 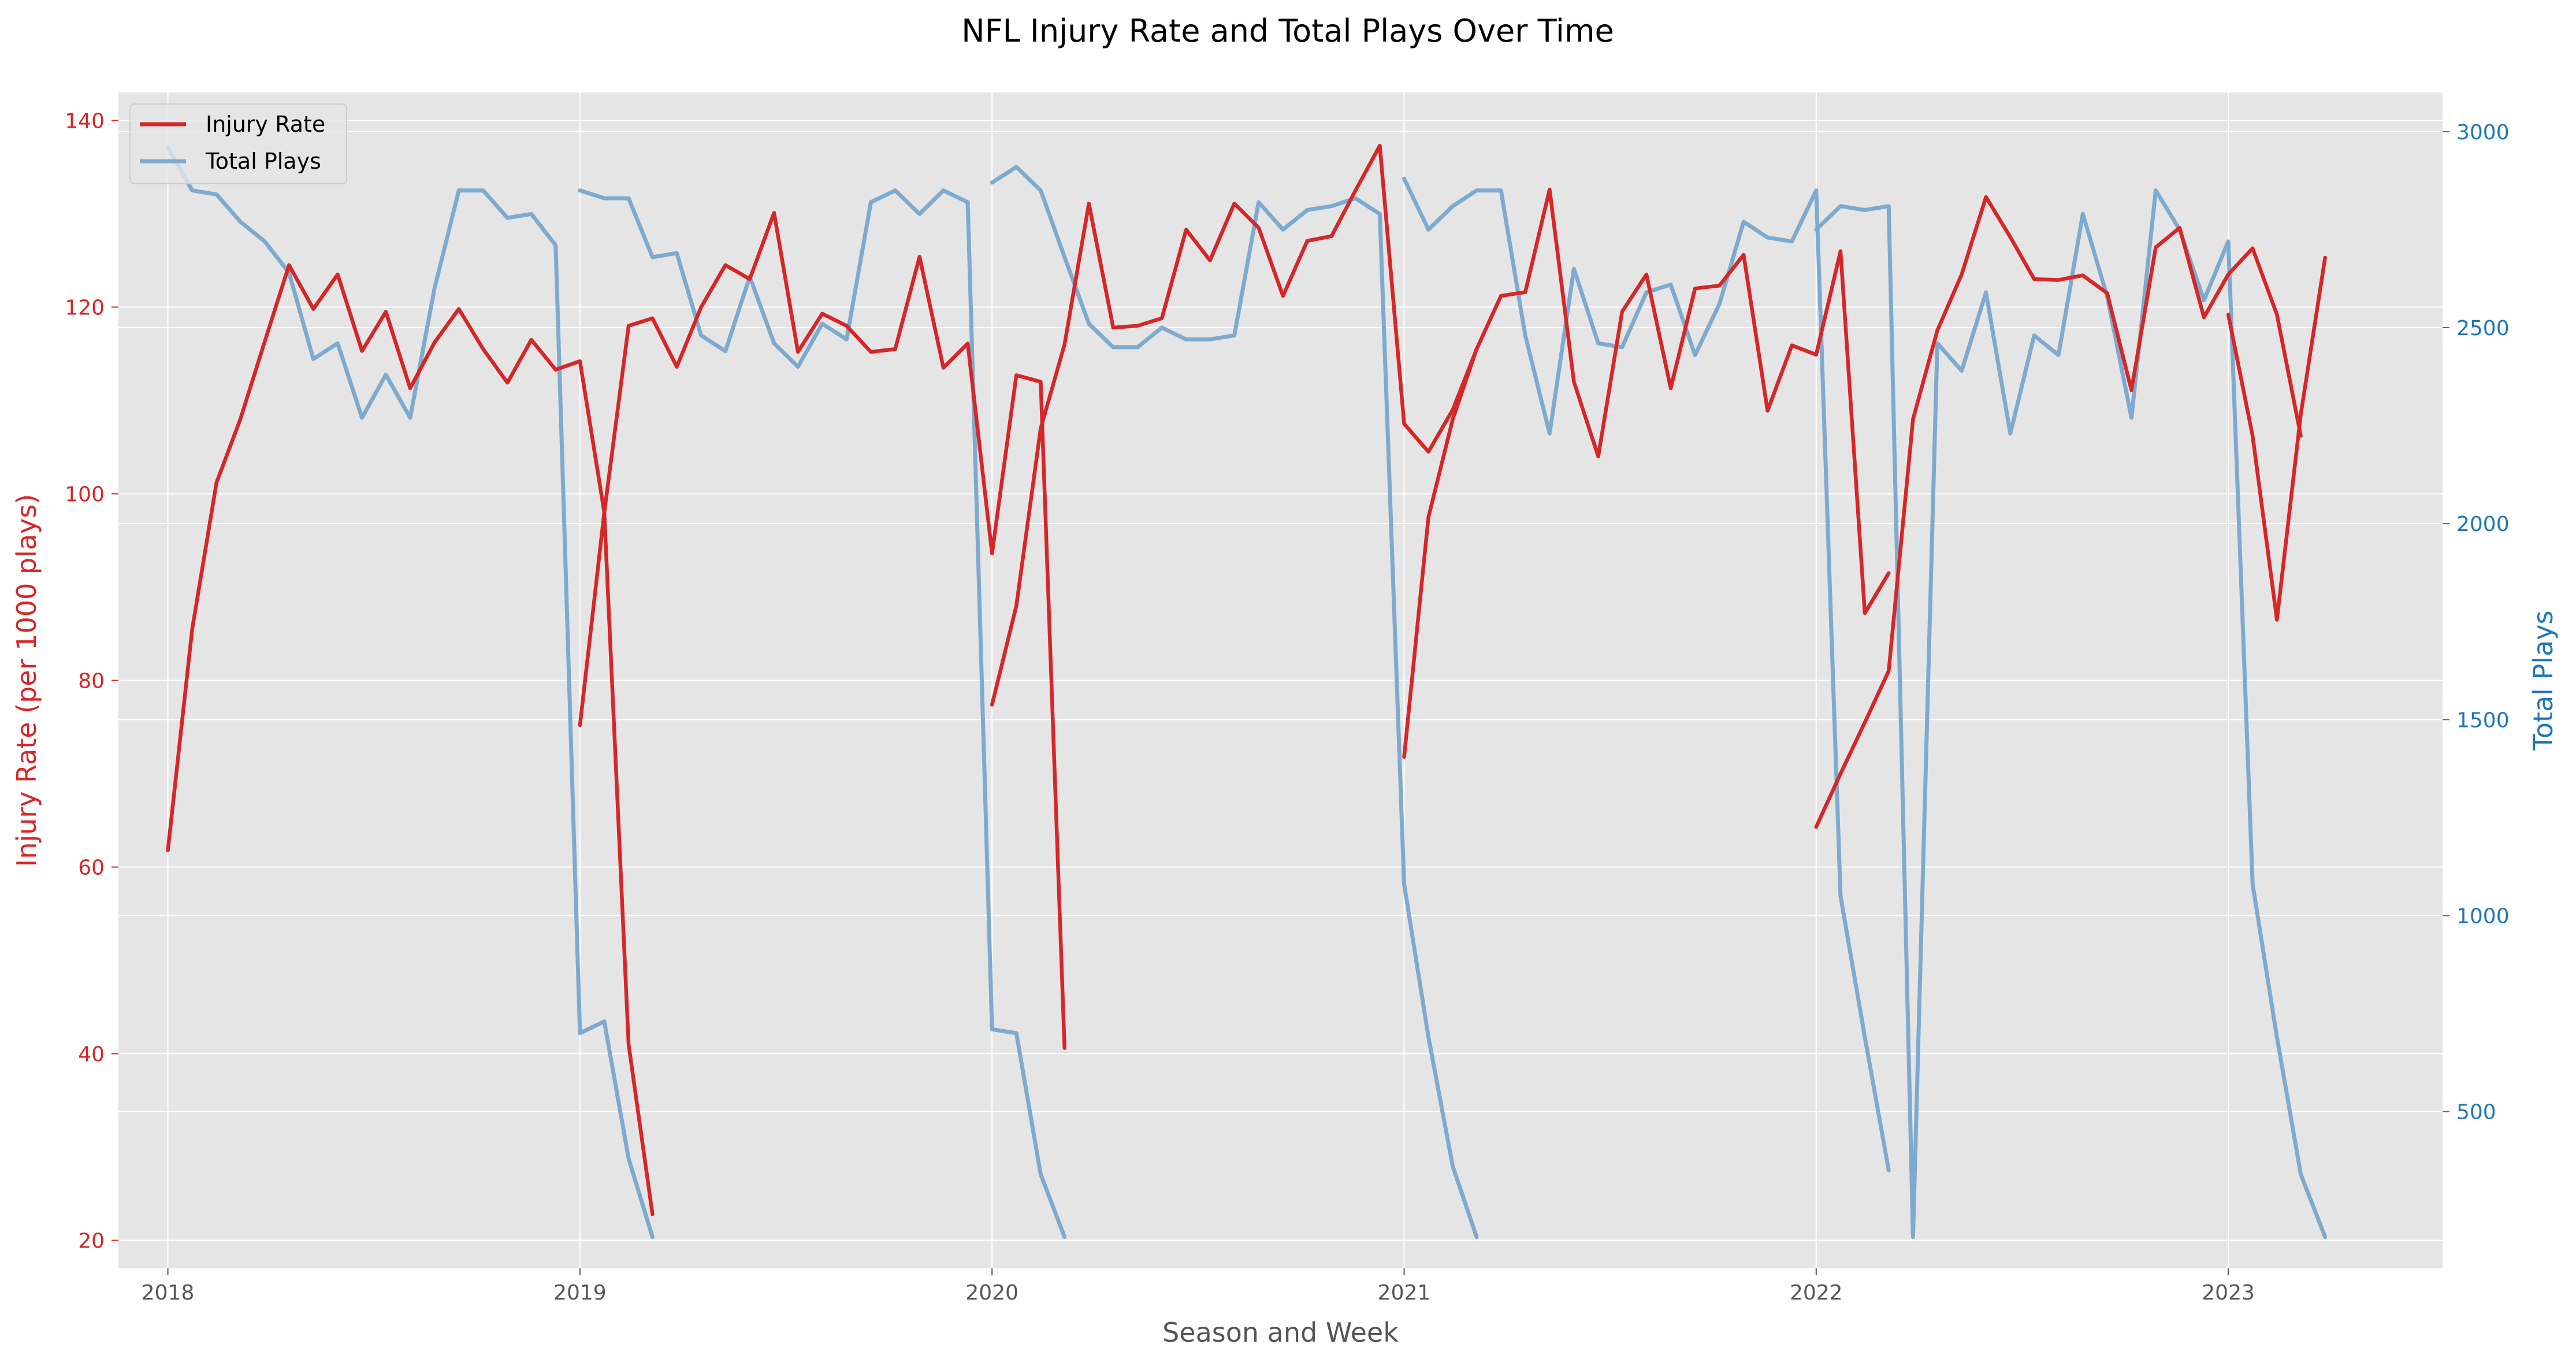 What do you see at coordinates (580, 1293) in the screenshot?
I see `x-tick-label: 2019` at bounding box center [580, 1293].